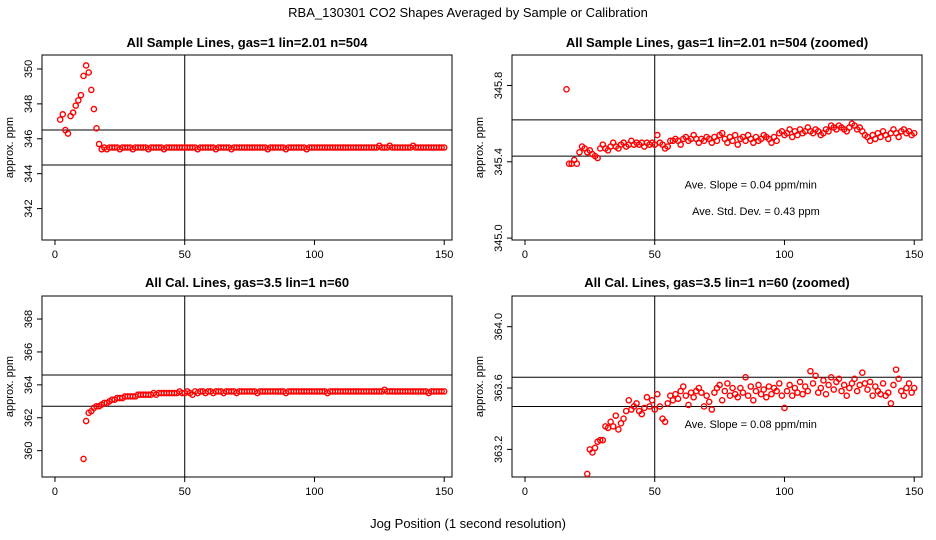 The width and height of the screenshot is (936, 540). I want to click on x-axis-caption: Jog Position (1 second resolution), so click(468, 523).